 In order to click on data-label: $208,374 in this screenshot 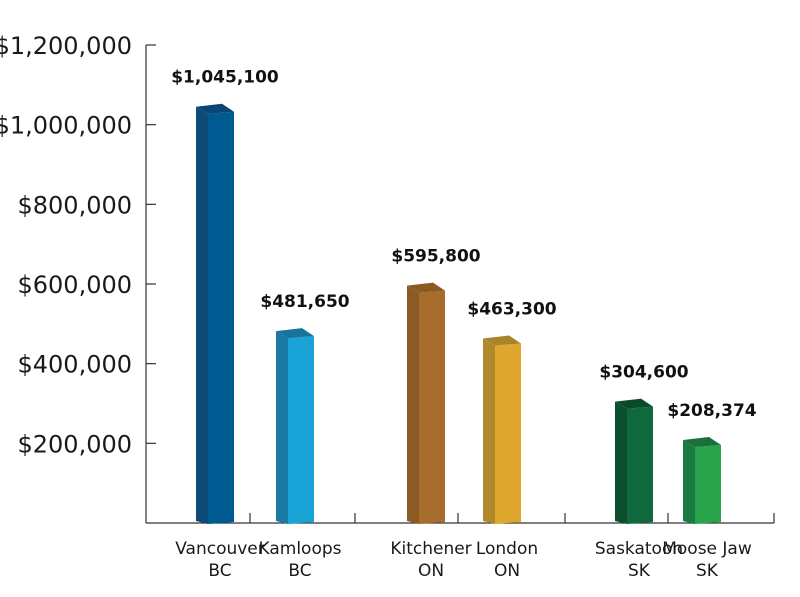, I will do `click(711, 411)`.